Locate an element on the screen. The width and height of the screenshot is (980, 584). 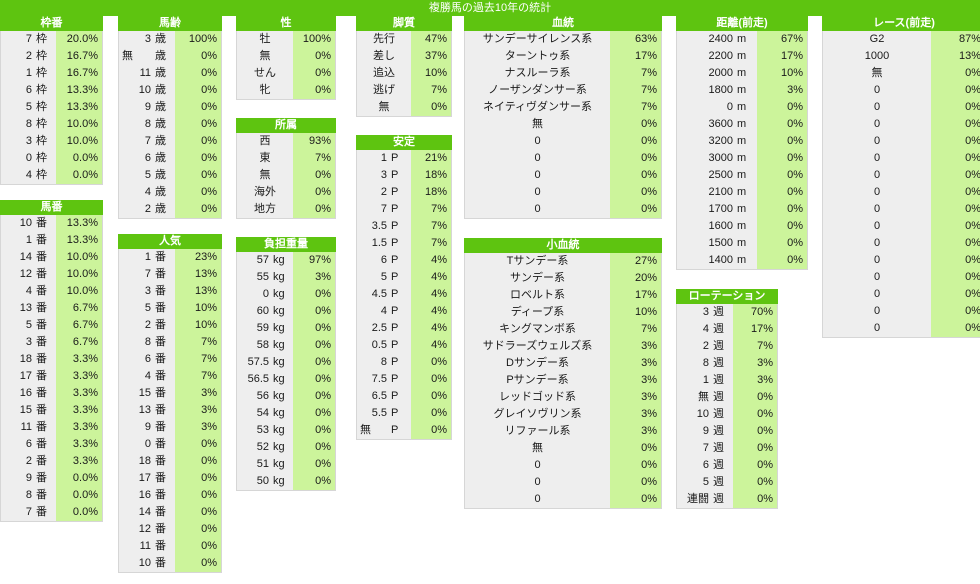
table-row: 逃げ 7% is located at coordinates (404, 90).